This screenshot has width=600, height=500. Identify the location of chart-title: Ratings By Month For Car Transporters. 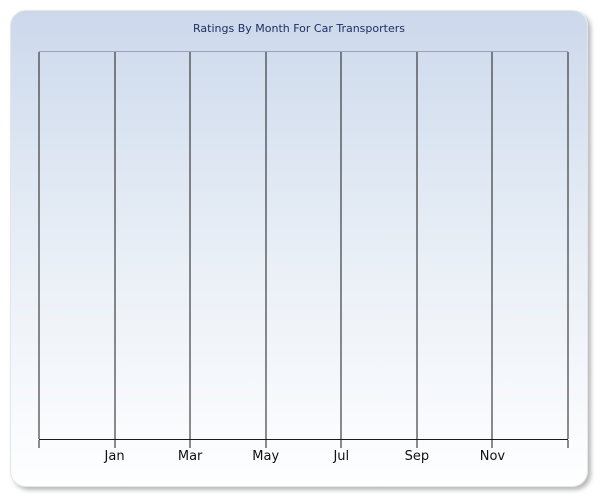
(299, 28).